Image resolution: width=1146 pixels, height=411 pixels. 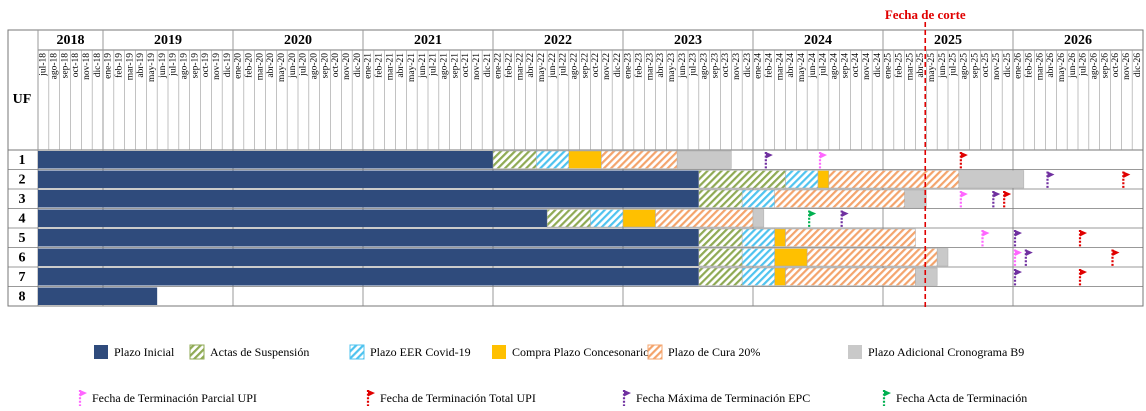 I want to click on month-label: jul-21, so click(x=434, y=65).